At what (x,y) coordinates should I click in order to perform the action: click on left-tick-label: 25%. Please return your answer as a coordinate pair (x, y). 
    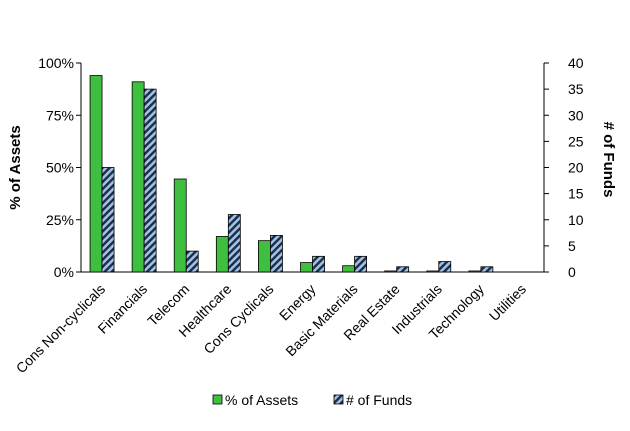
    Looking at the image, I should click on (60, 220).